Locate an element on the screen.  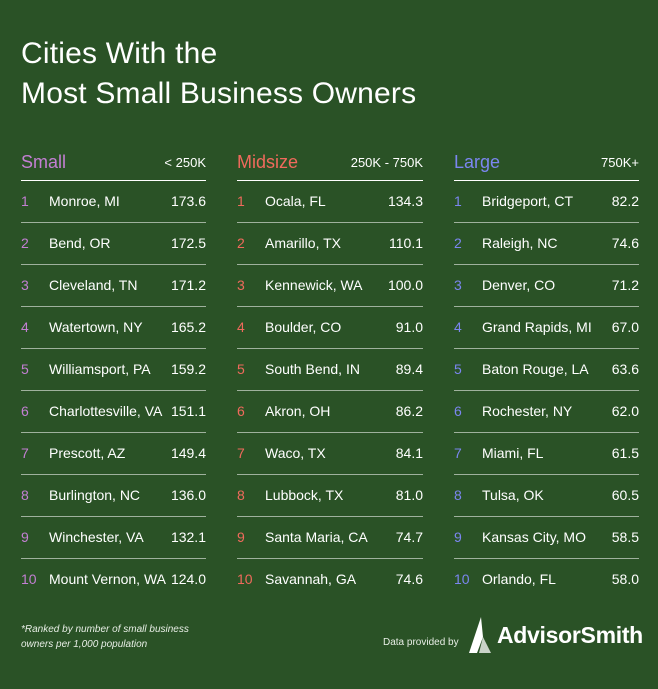
value-label: 74.7 is located at coordinates (409, 537).